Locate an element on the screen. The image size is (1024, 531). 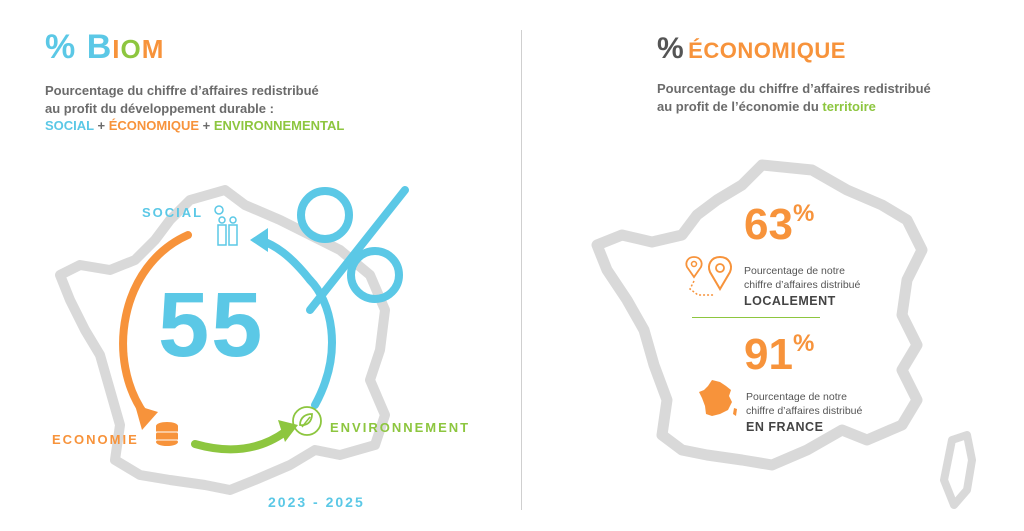
territoire-highlight: territoire is located at coordinates (849, 106).